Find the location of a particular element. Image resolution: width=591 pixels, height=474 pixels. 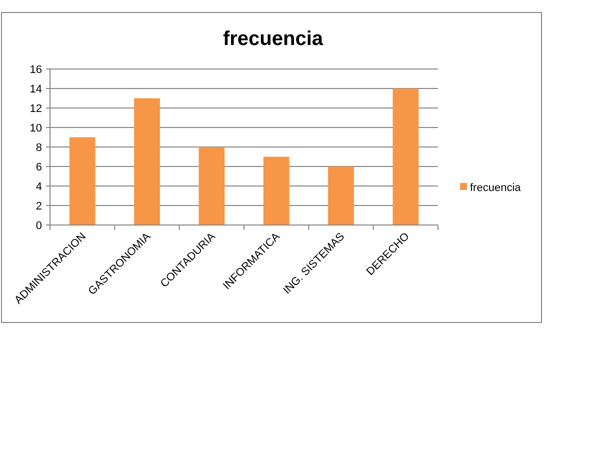

y-tick-label: 16 is located at coordinates (36, 70).